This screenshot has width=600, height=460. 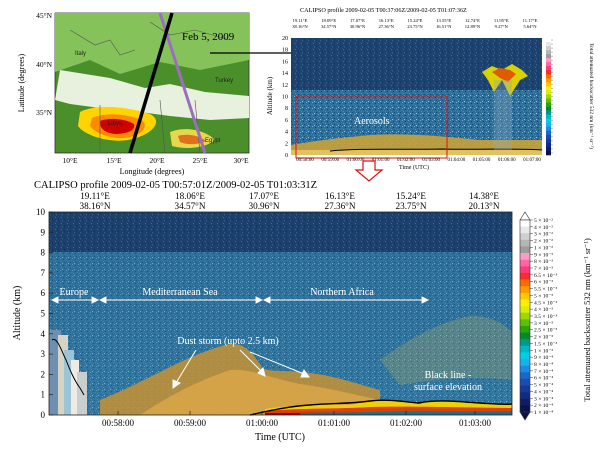 What do you see at coordinates (43, 374) in the screenshot?
I see `main-ytick: 2` at bounding box center [43, 374].